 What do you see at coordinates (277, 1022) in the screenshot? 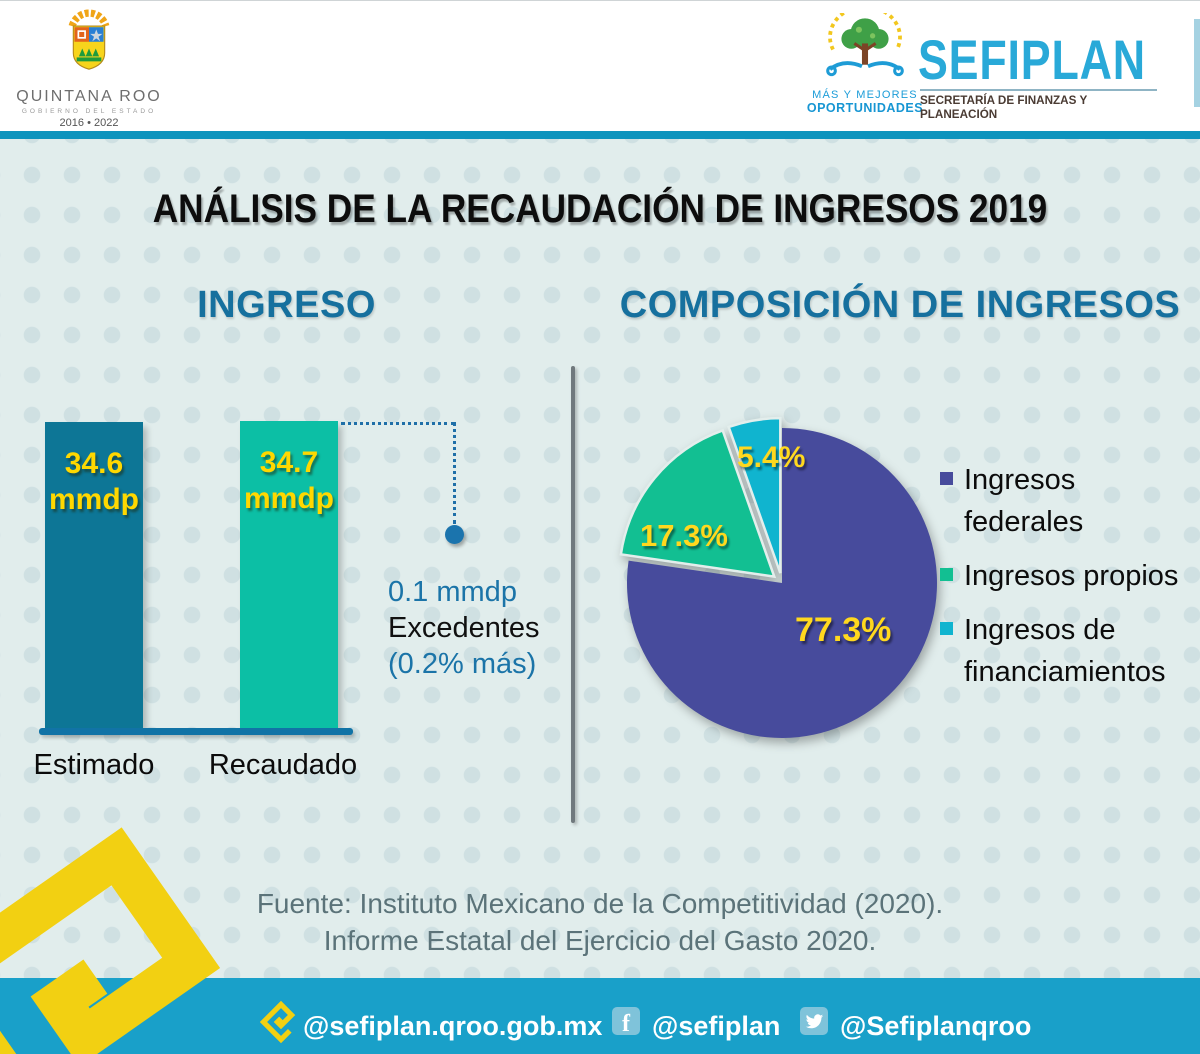
I see `greca-icon` at bounding box center [277, 1022].